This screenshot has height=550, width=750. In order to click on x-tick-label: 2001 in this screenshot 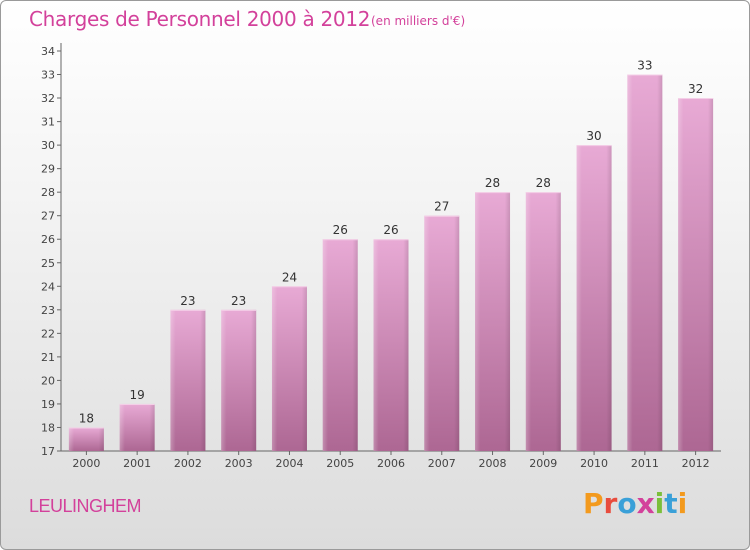, I will do `click(137, 463)`.